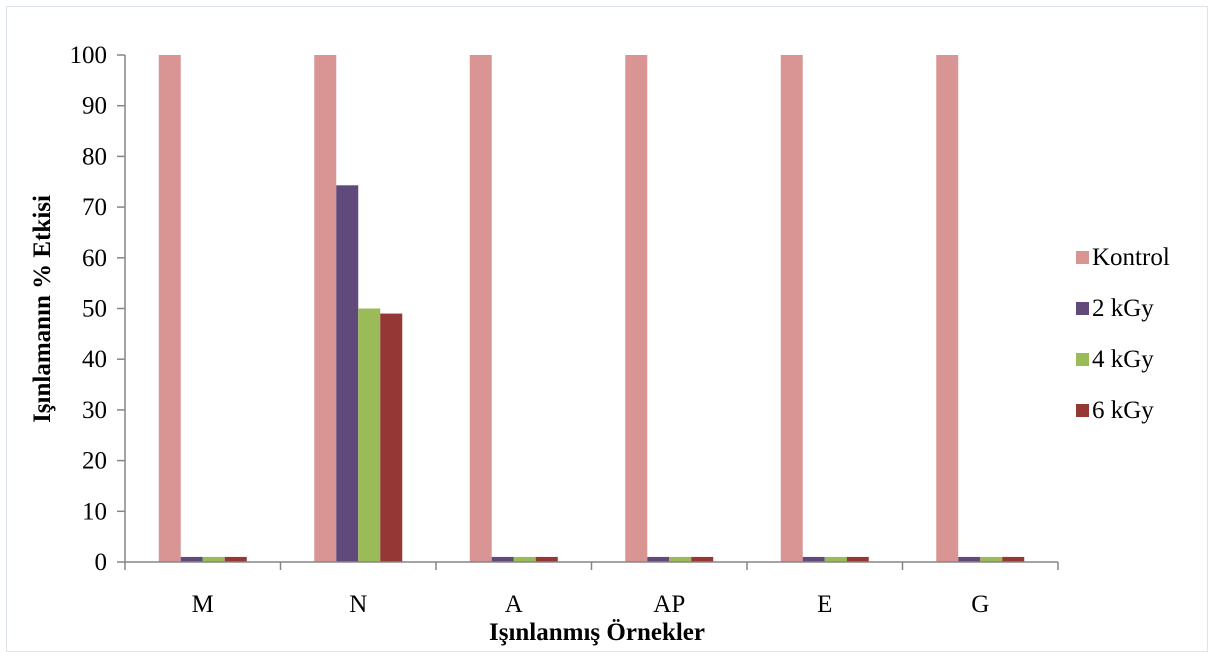  I want to click on y-tick-label: 20, so click(94, 461).